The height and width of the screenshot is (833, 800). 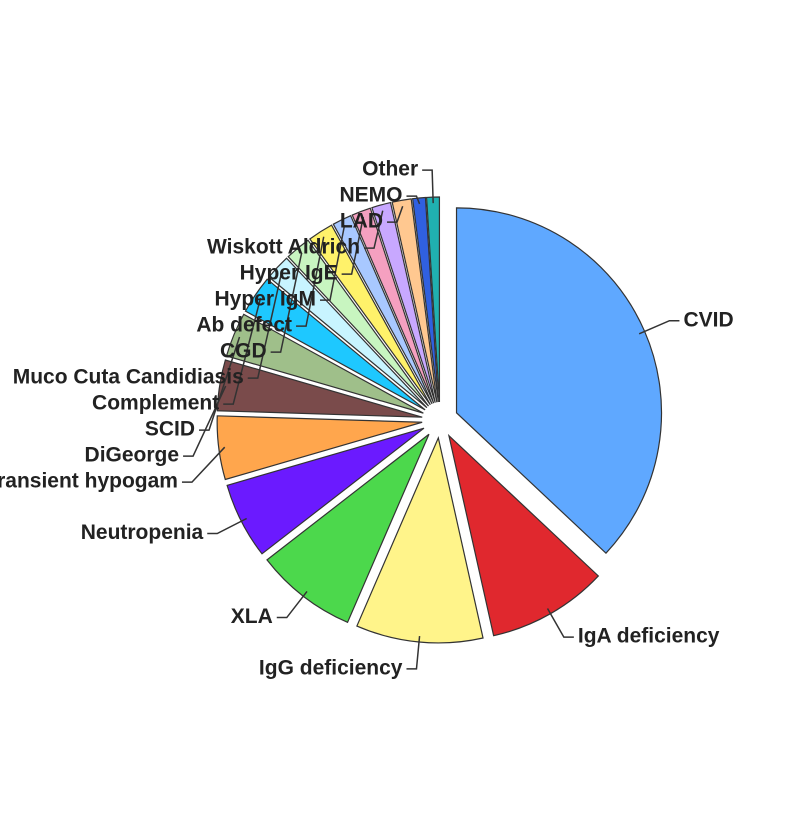 What do you see at coordinates (128, 377) in the screenshot?
I see `slice-label: Muco Cuta Candidiasis` at bounding box center [128, 377].